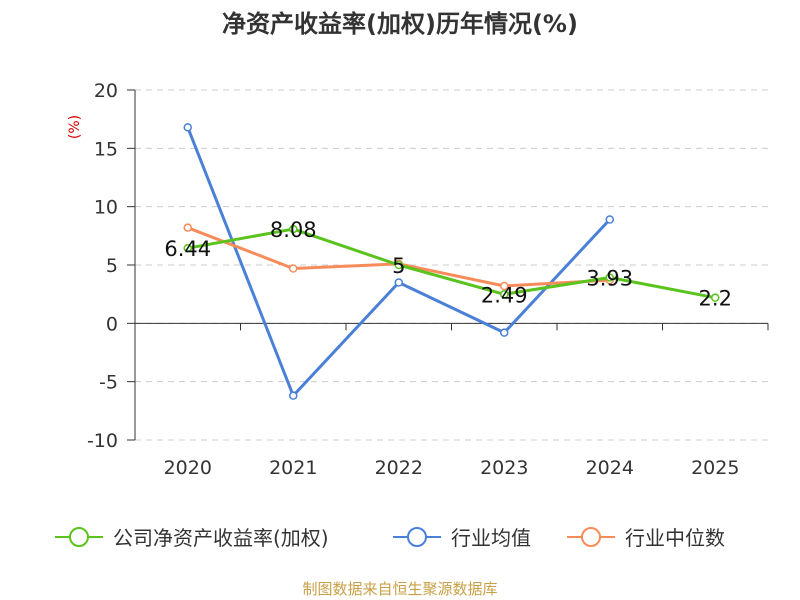 This screenshot has width=800, height=600. I want to click on legend-label-1: 行业均值, so click(491, 538).